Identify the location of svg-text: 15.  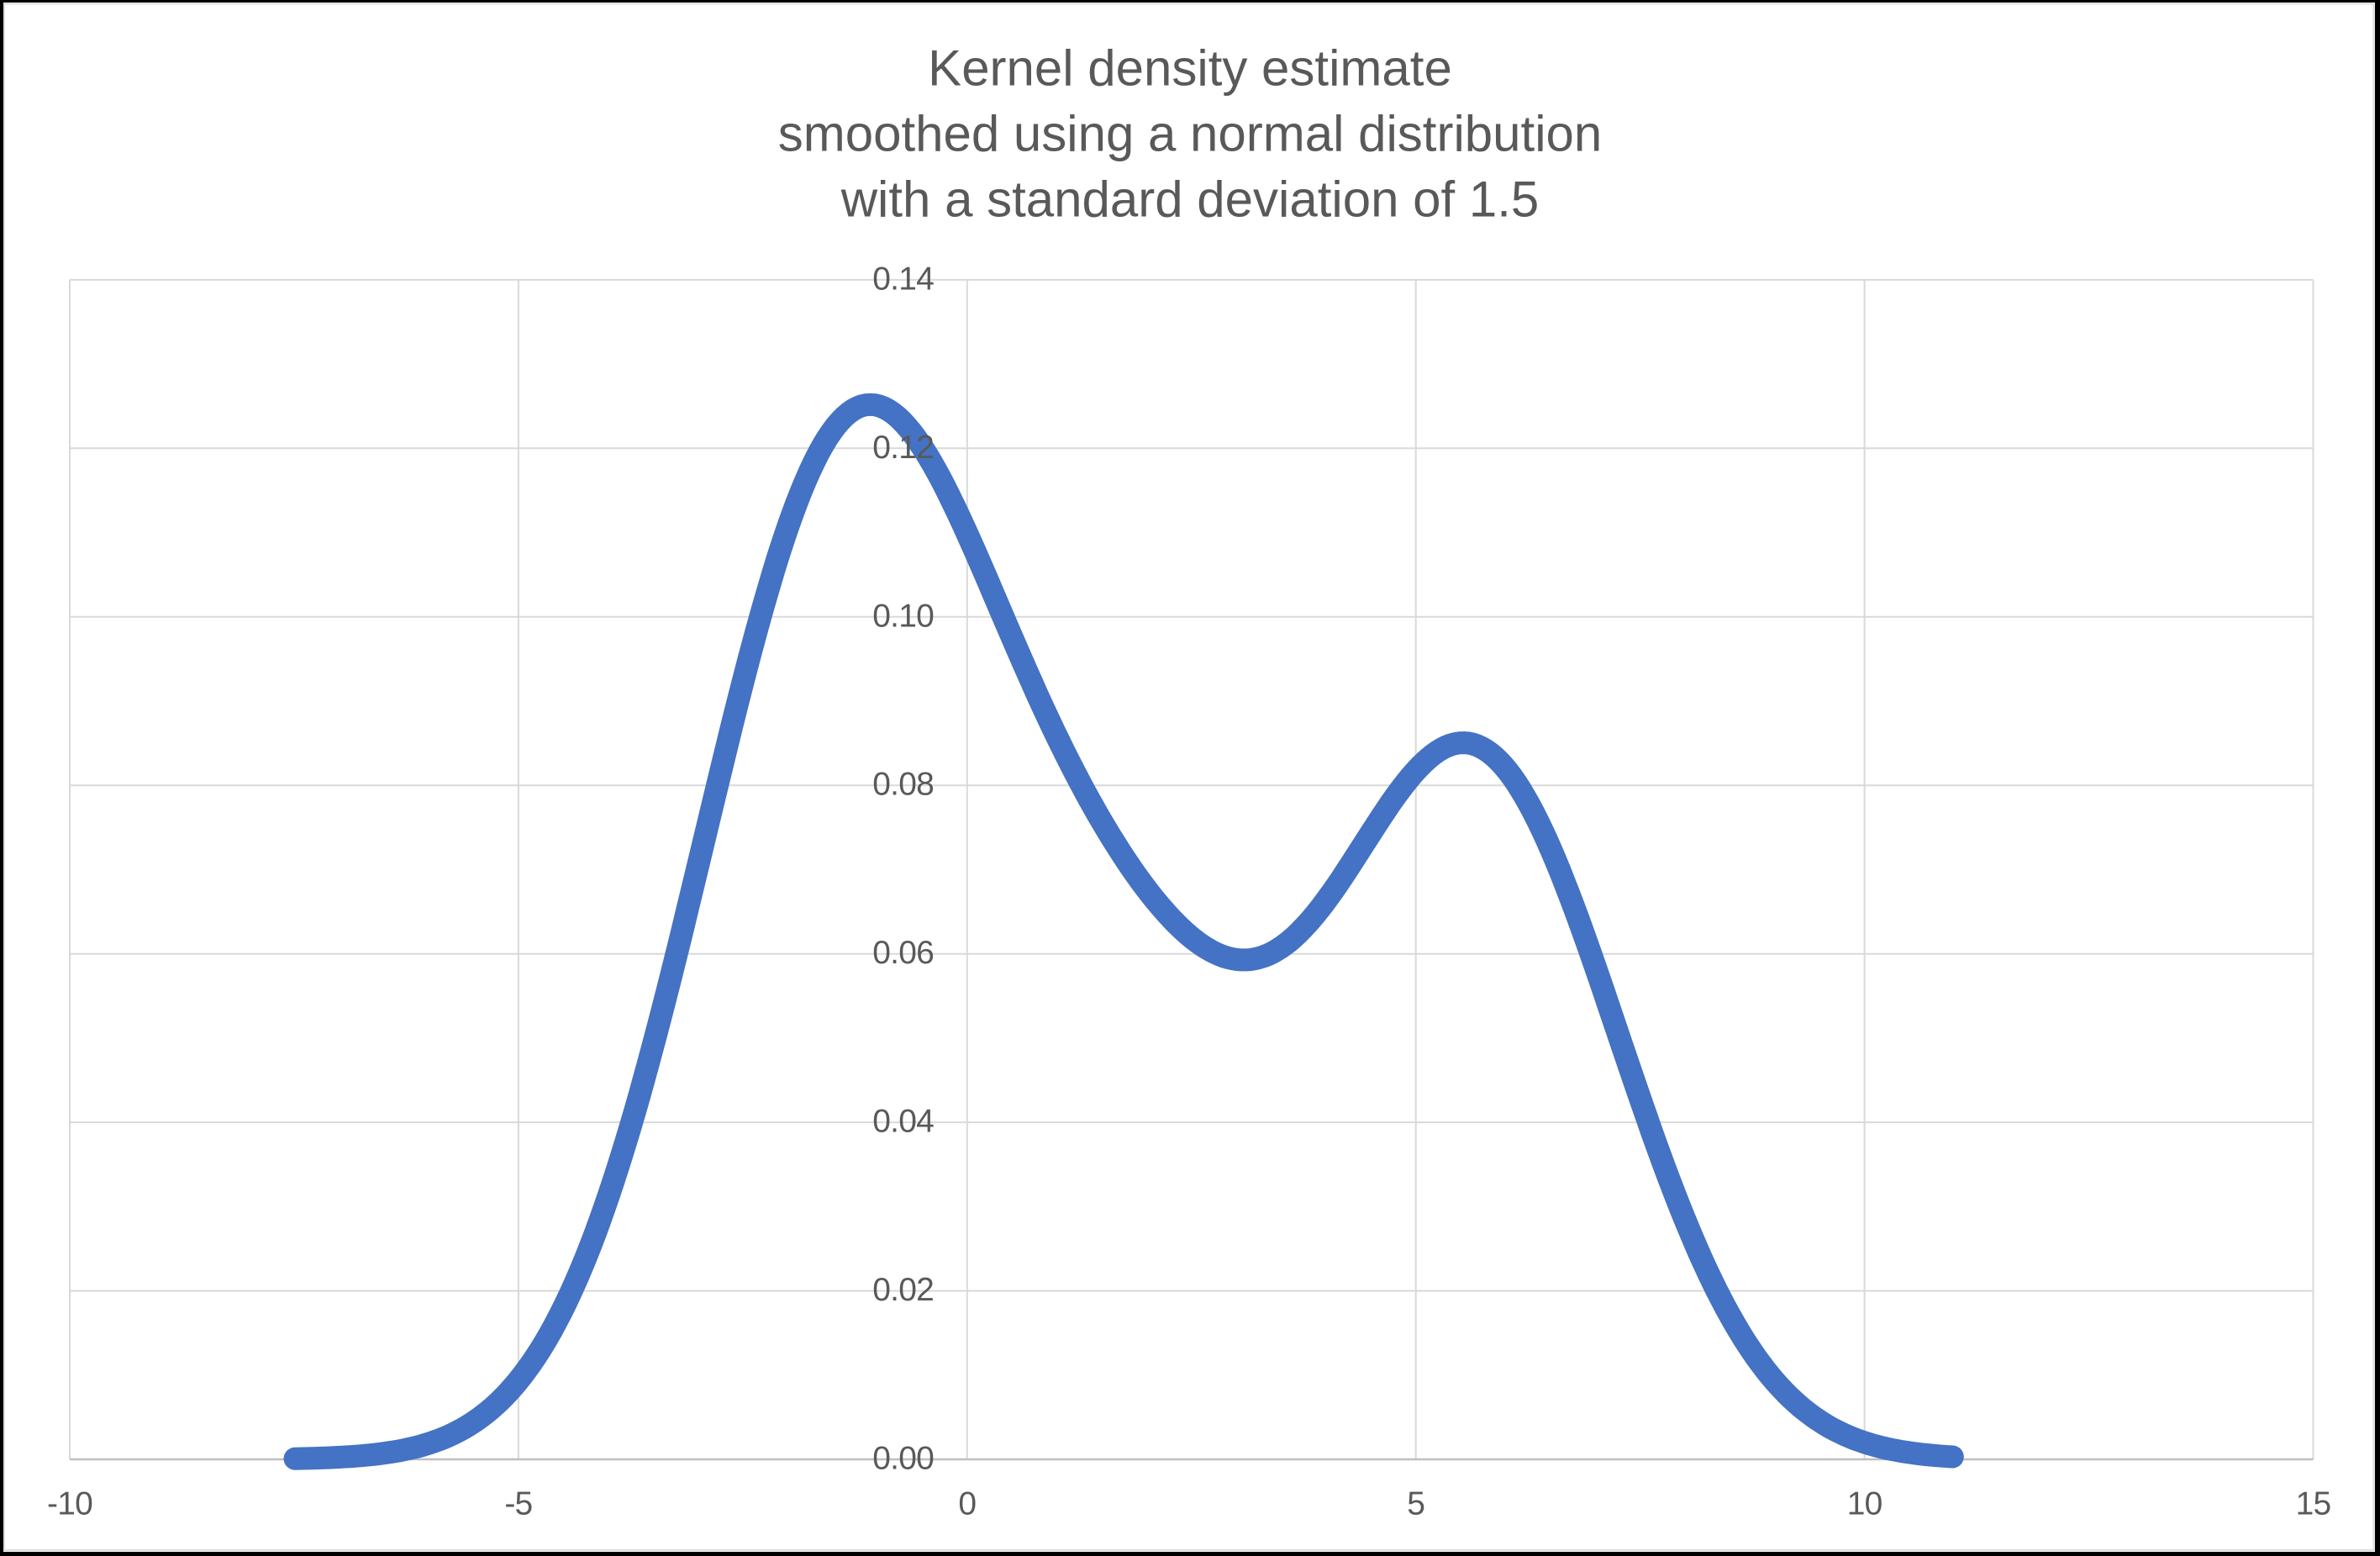
(2314, 1504).